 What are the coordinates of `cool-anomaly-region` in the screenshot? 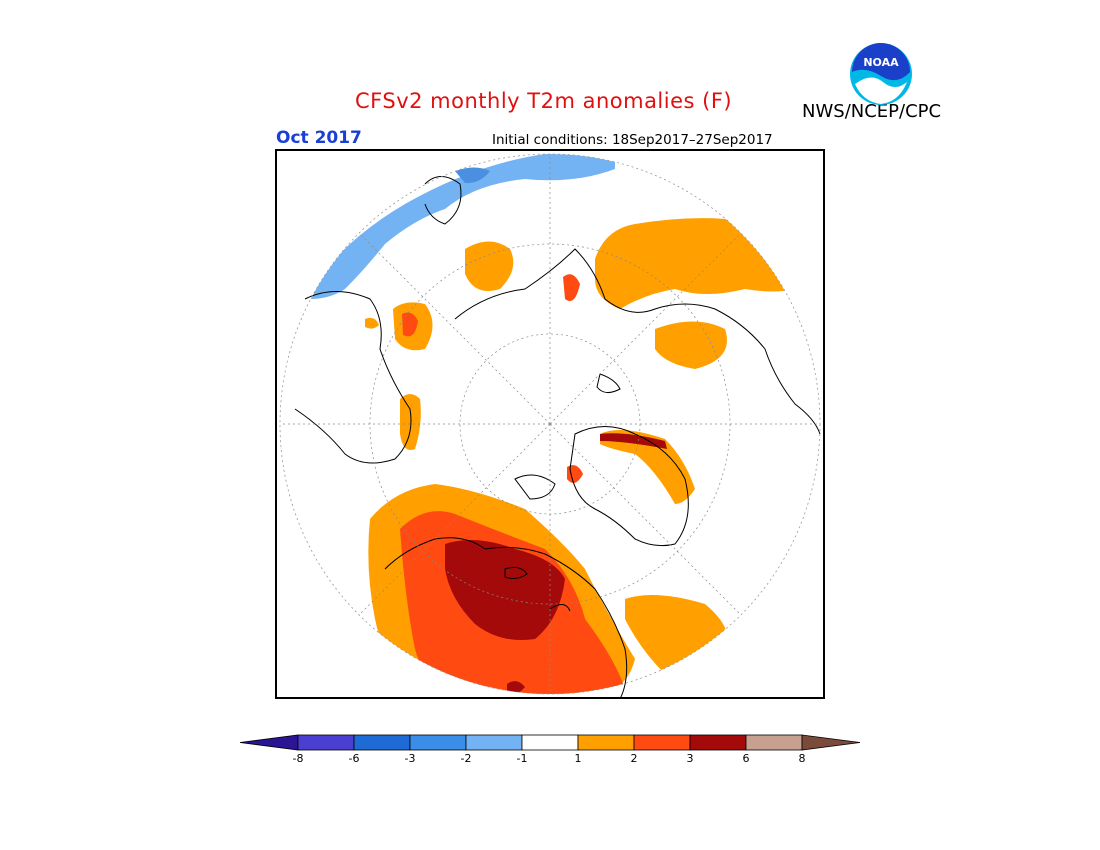 It's located at (462, 226).